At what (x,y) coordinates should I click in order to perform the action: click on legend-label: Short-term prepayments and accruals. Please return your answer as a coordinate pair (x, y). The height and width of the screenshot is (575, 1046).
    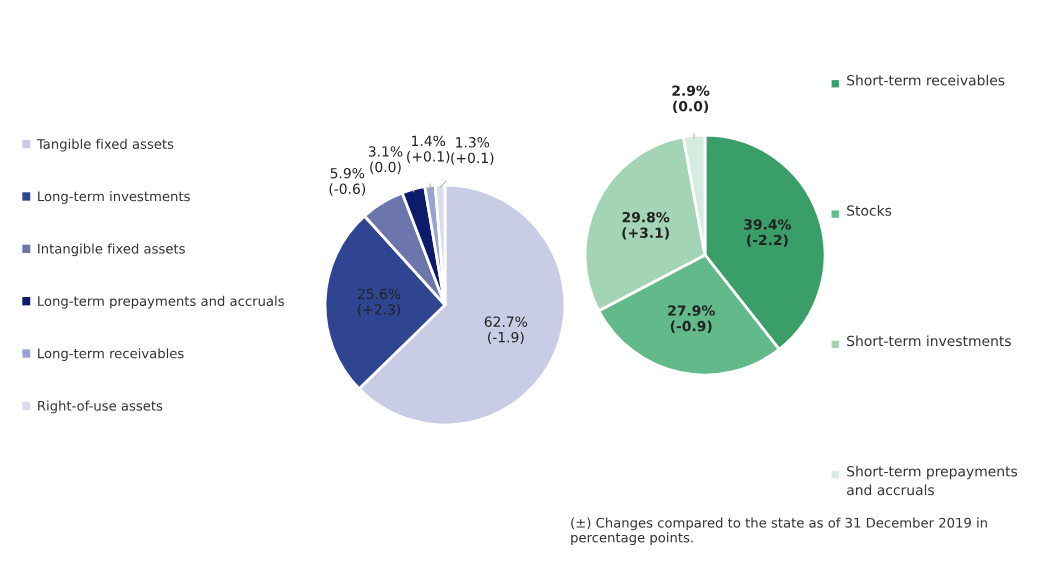
    Looking at the image, I should click on (932, 480).